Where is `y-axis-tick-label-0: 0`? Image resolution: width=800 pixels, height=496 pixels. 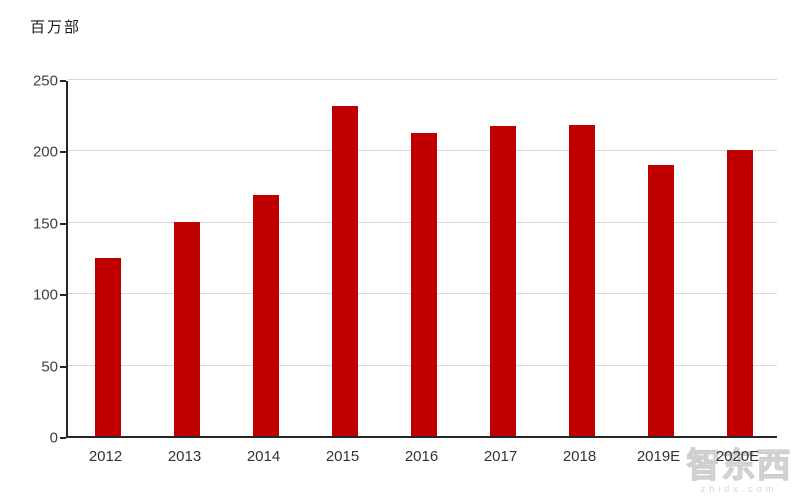
y-axis-tick-label-0: 0 is located at coordinates (53, 438).